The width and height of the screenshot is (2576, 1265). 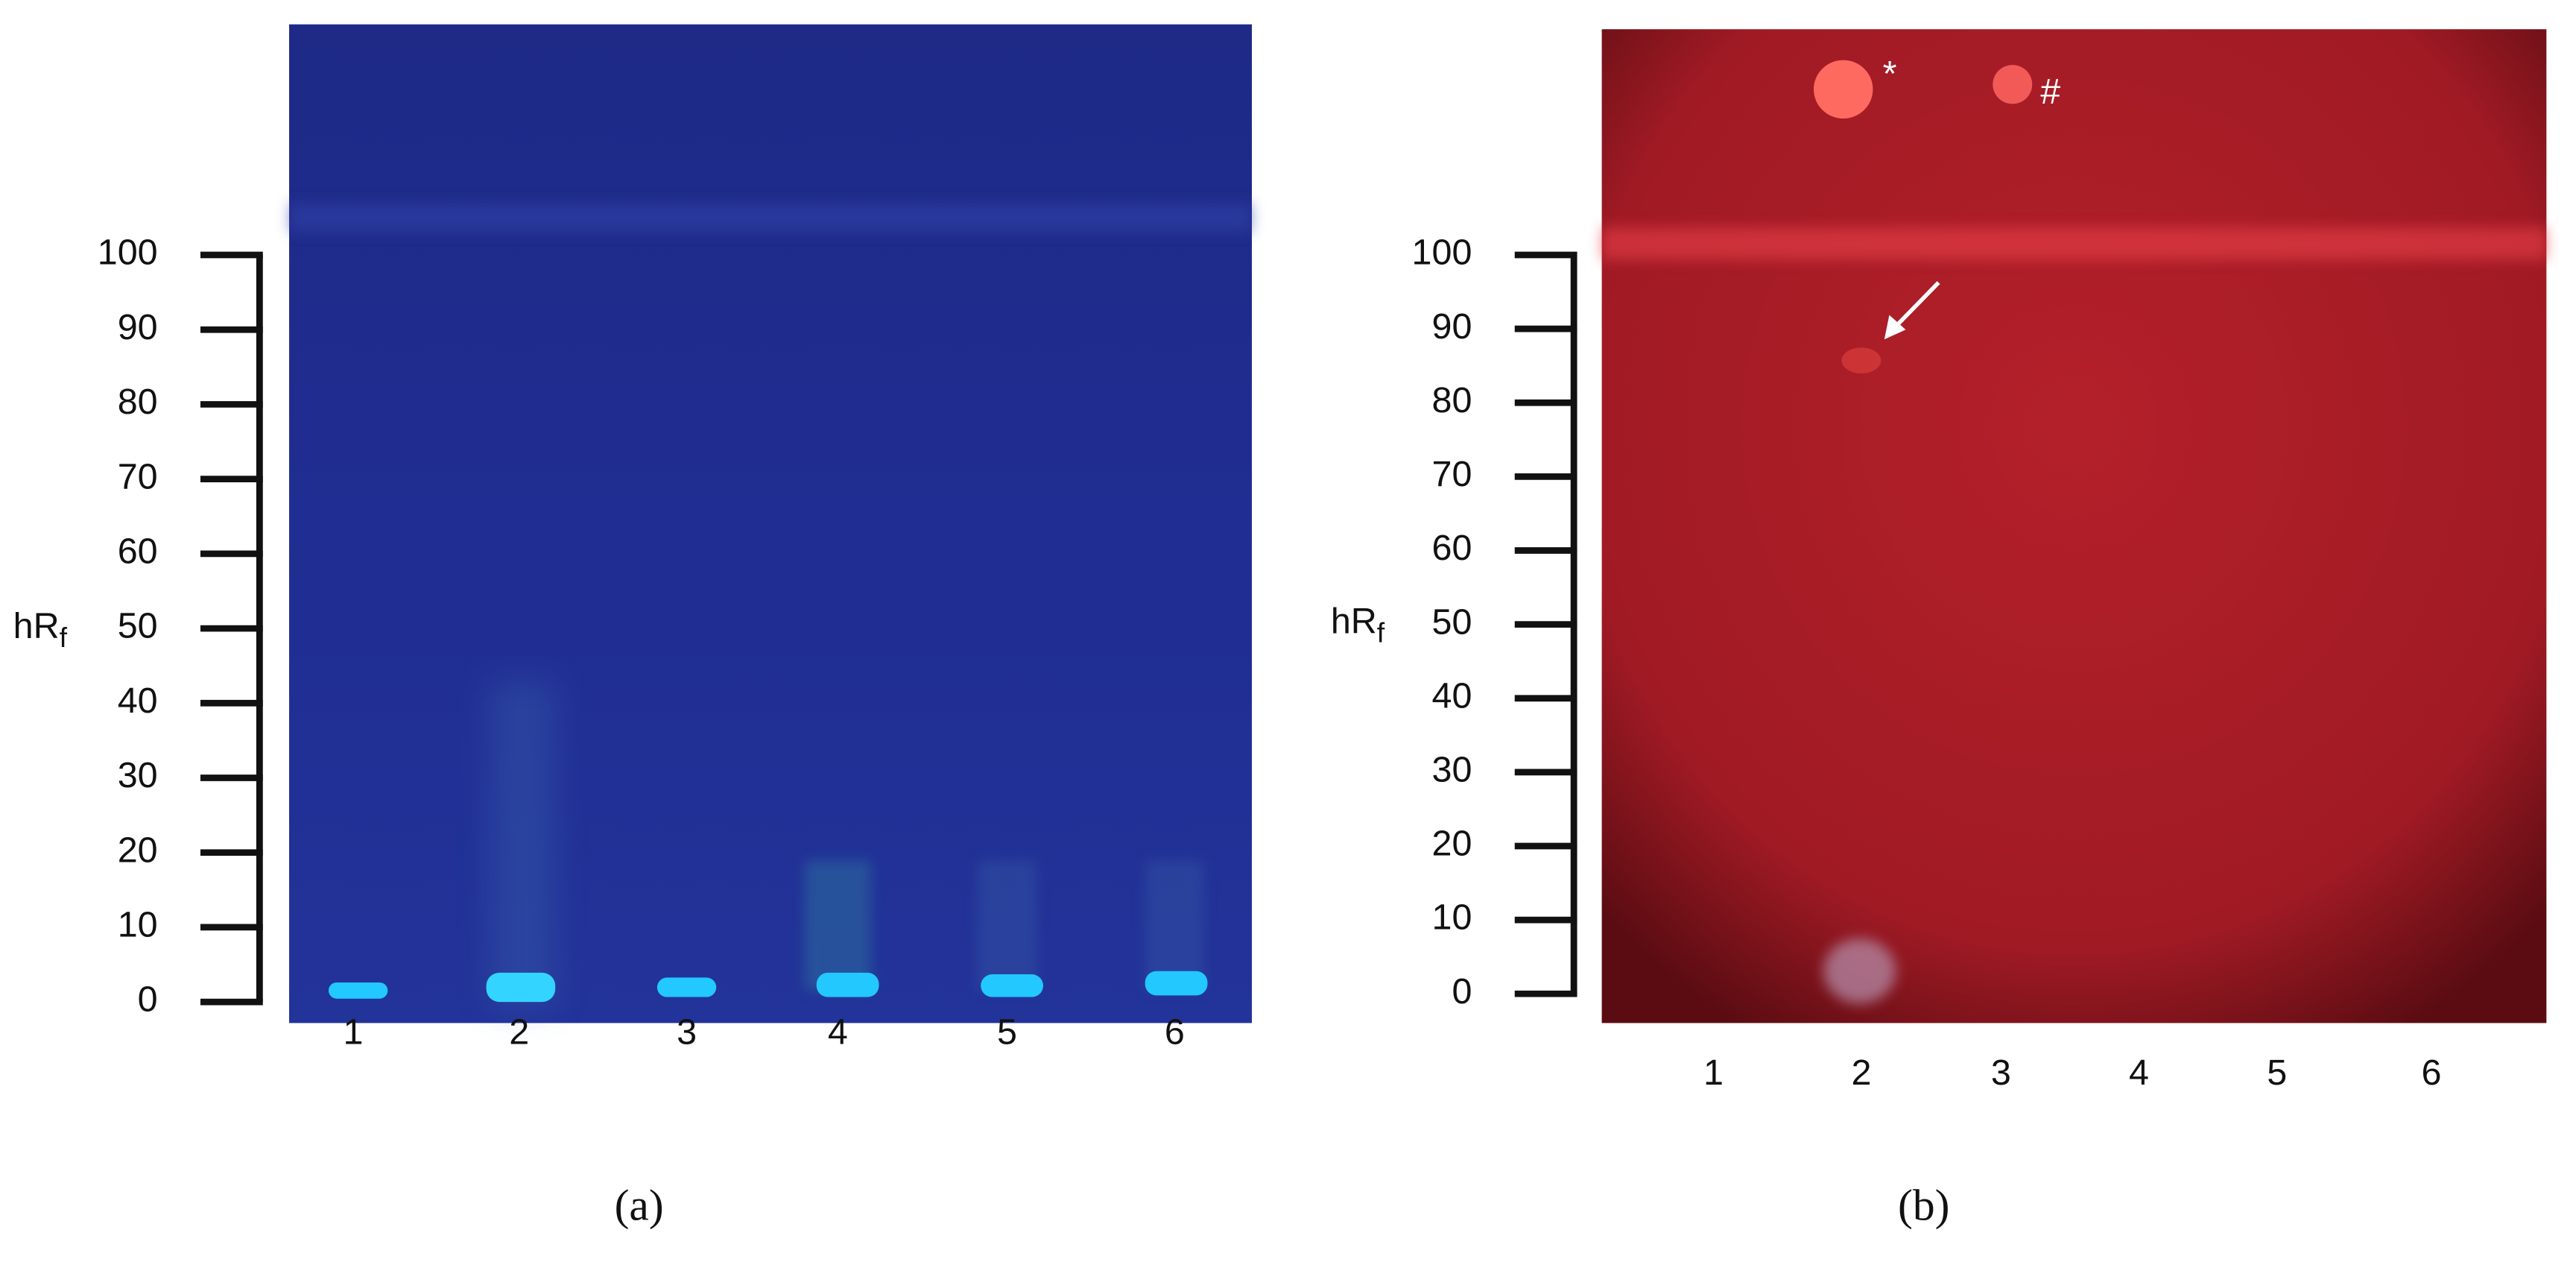 I want to click on panel-label: (b), so click(x=1924, y=1205).